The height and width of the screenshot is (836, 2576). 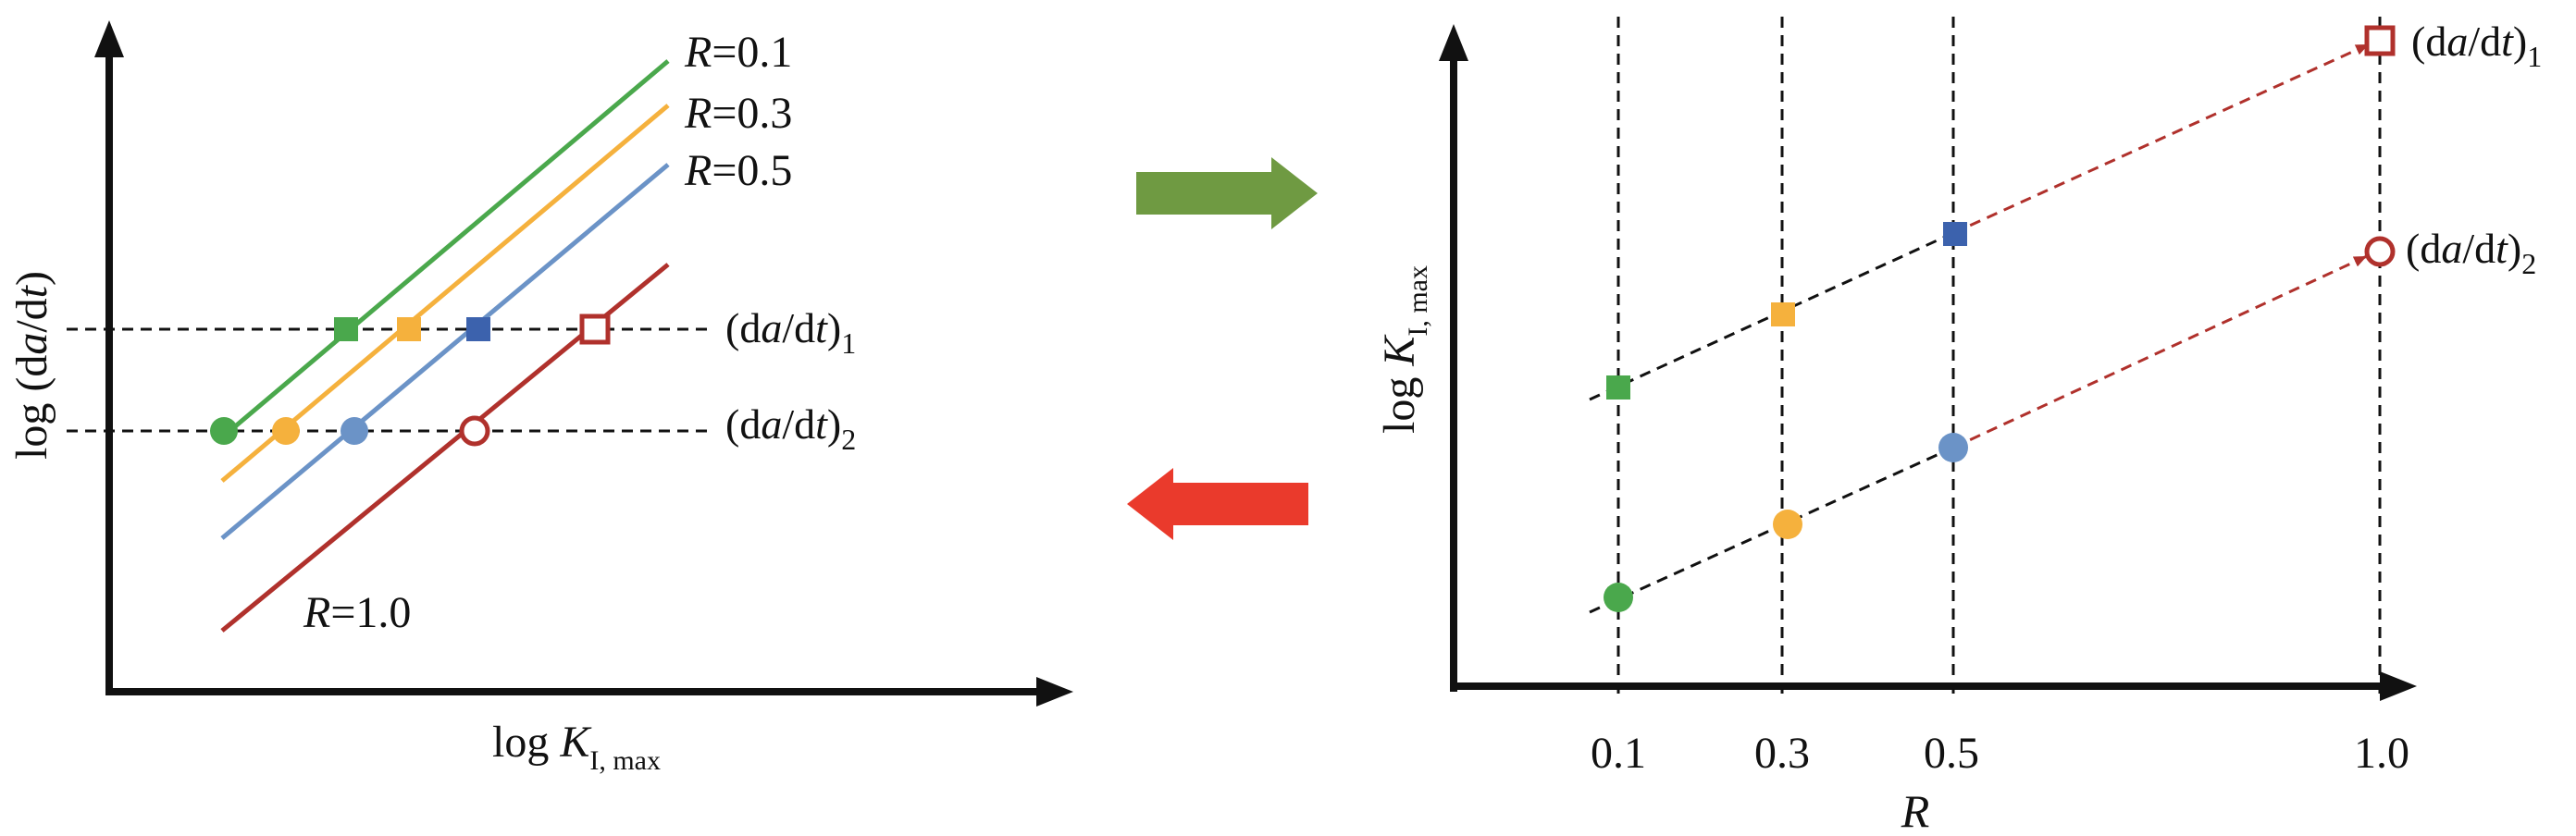 What do you see at coordinates (1782, 754) in the screenshot?
I see `x-tick-label: 0.3` at bounding box center [1782, 754].